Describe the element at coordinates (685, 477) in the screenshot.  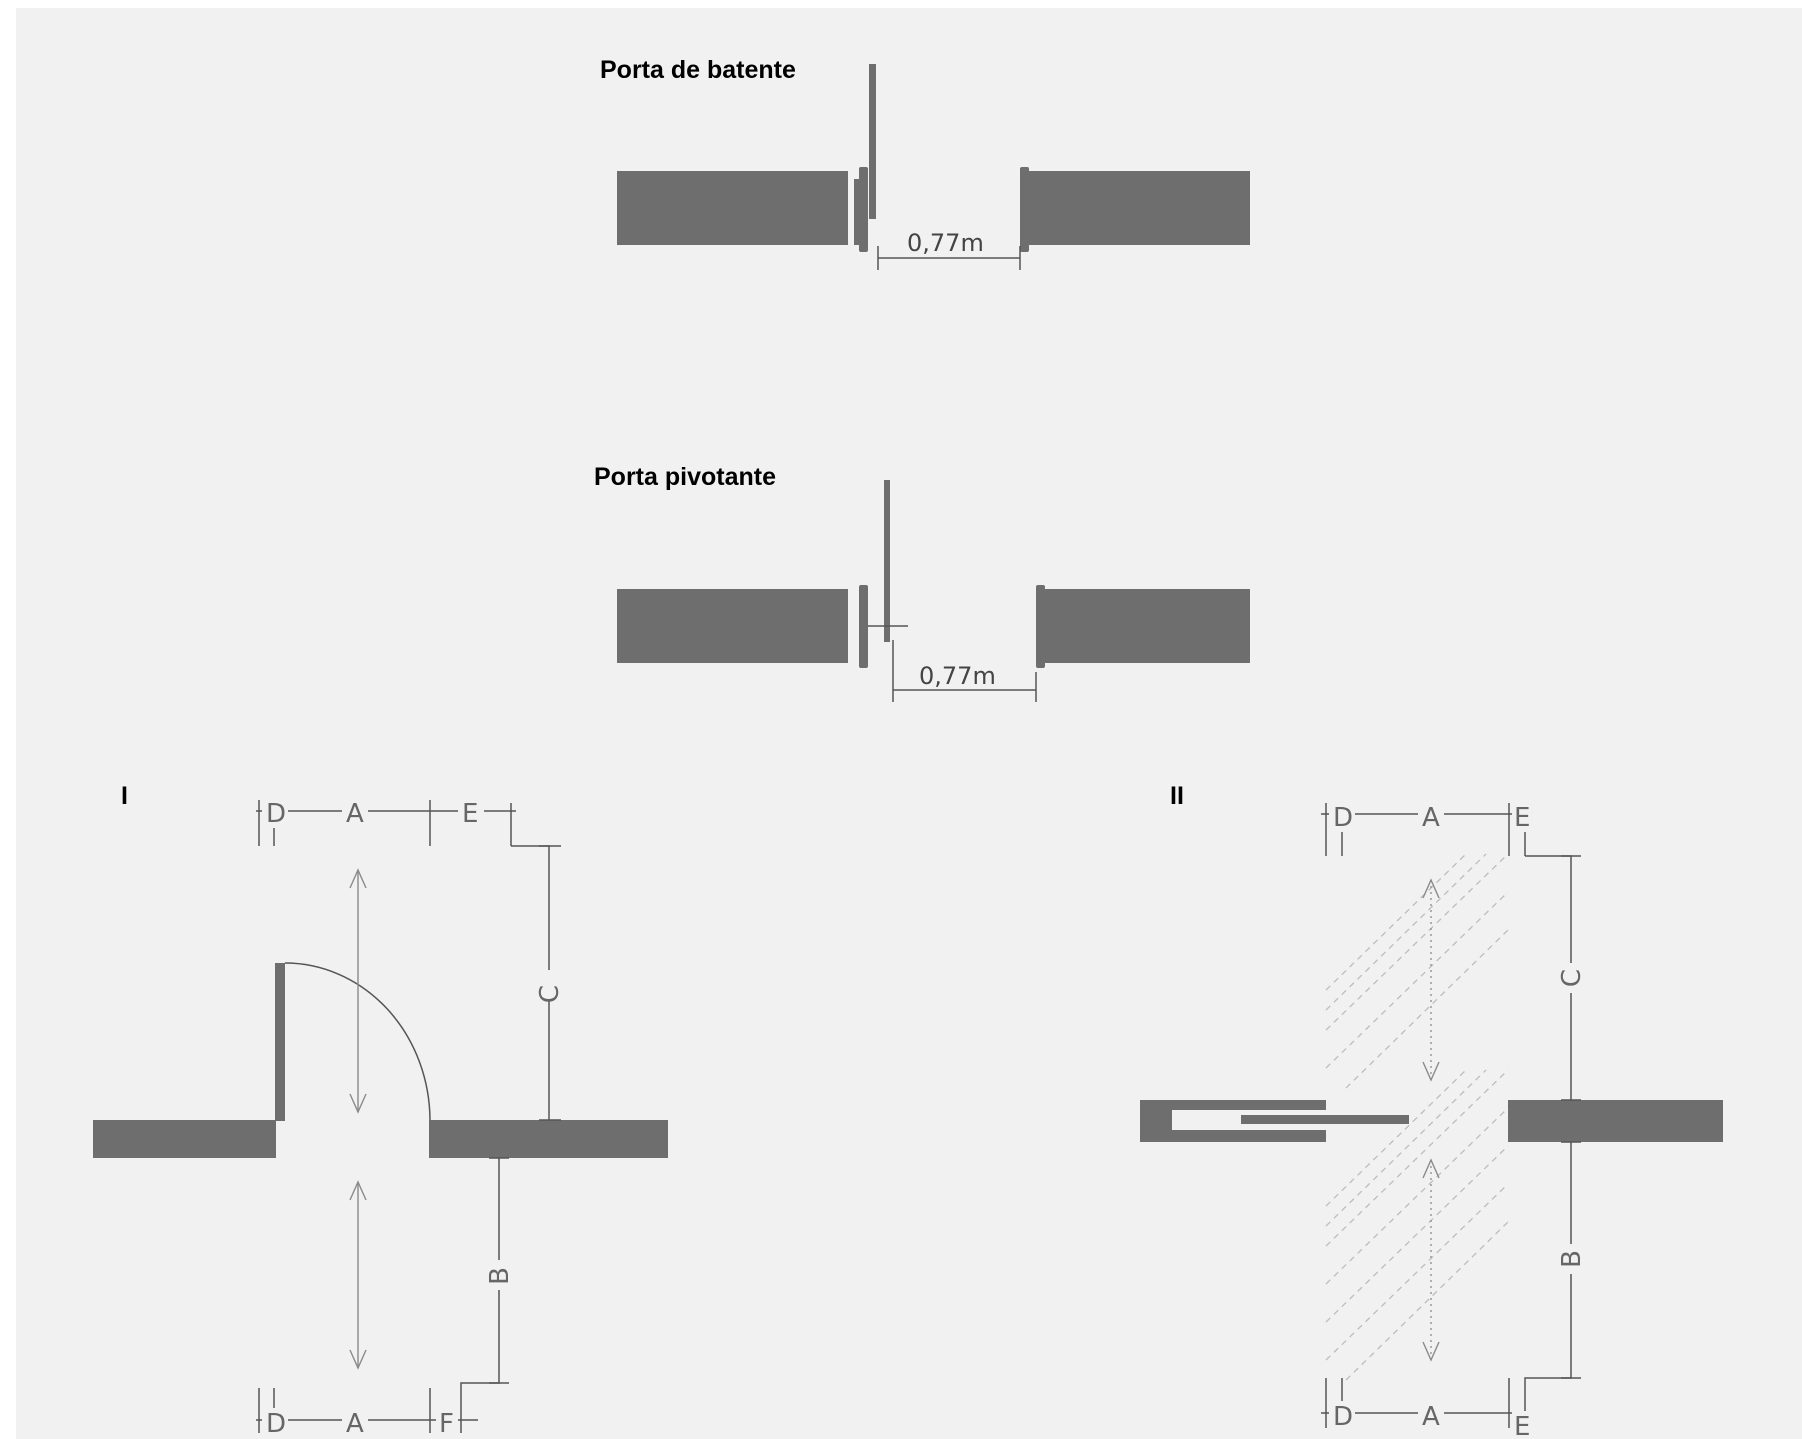
I see `pivot-door-title: Porta pivotante` at that location.